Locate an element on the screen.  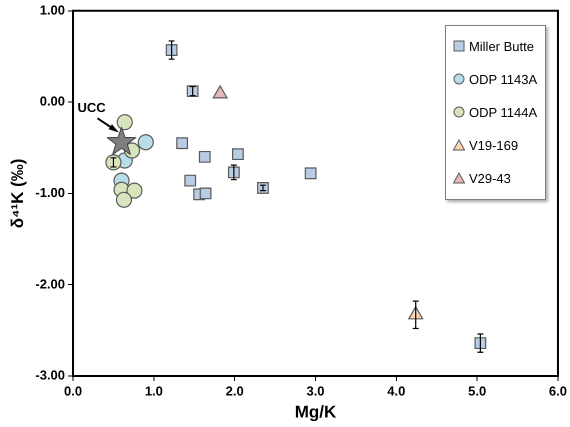
legend-label: ODP 1144A is located at coordinates (503, 112).